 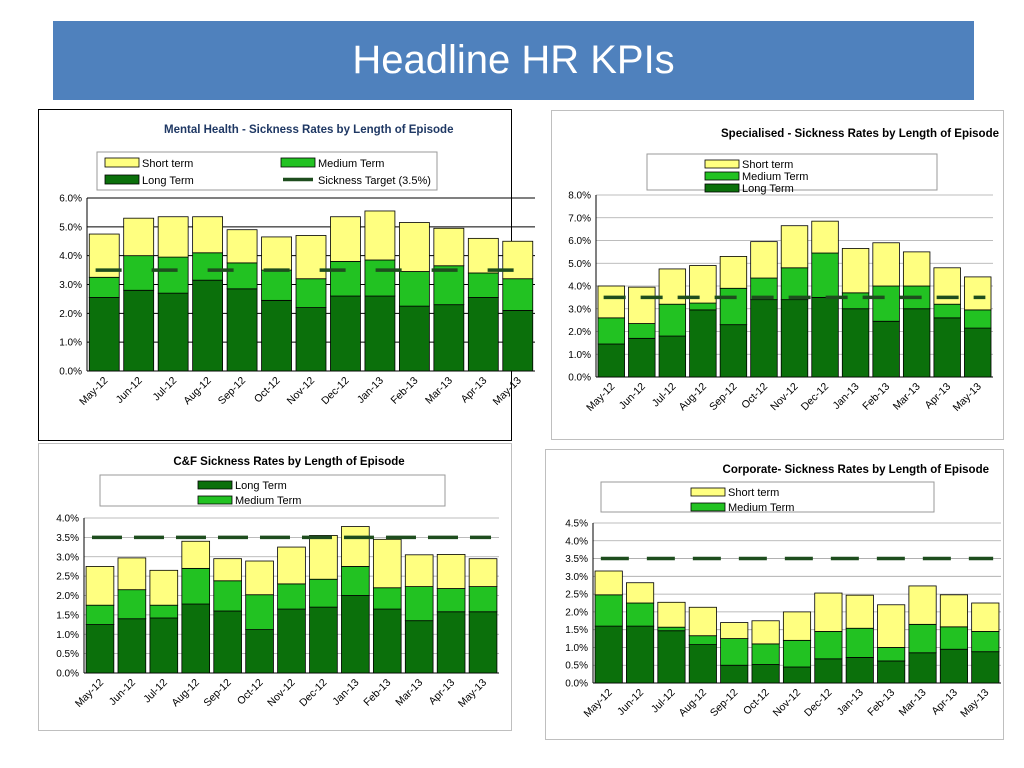 I want to click on x-tick-label: Aug-12, so click(x=197, y=391).